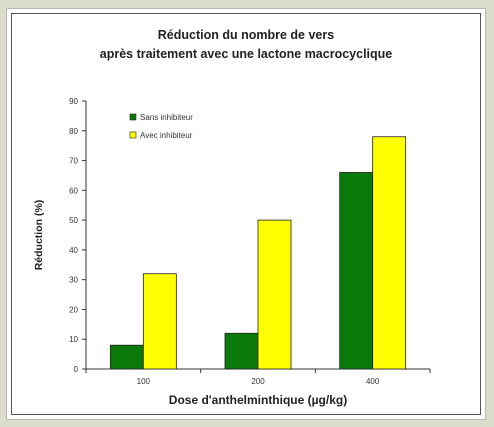 The width and height of the screenshot is (494, 427). What do you see at coordinates (73, 131) in the screenshot?
I see `y-tick-label: 80` at bounding box center [73, 131].